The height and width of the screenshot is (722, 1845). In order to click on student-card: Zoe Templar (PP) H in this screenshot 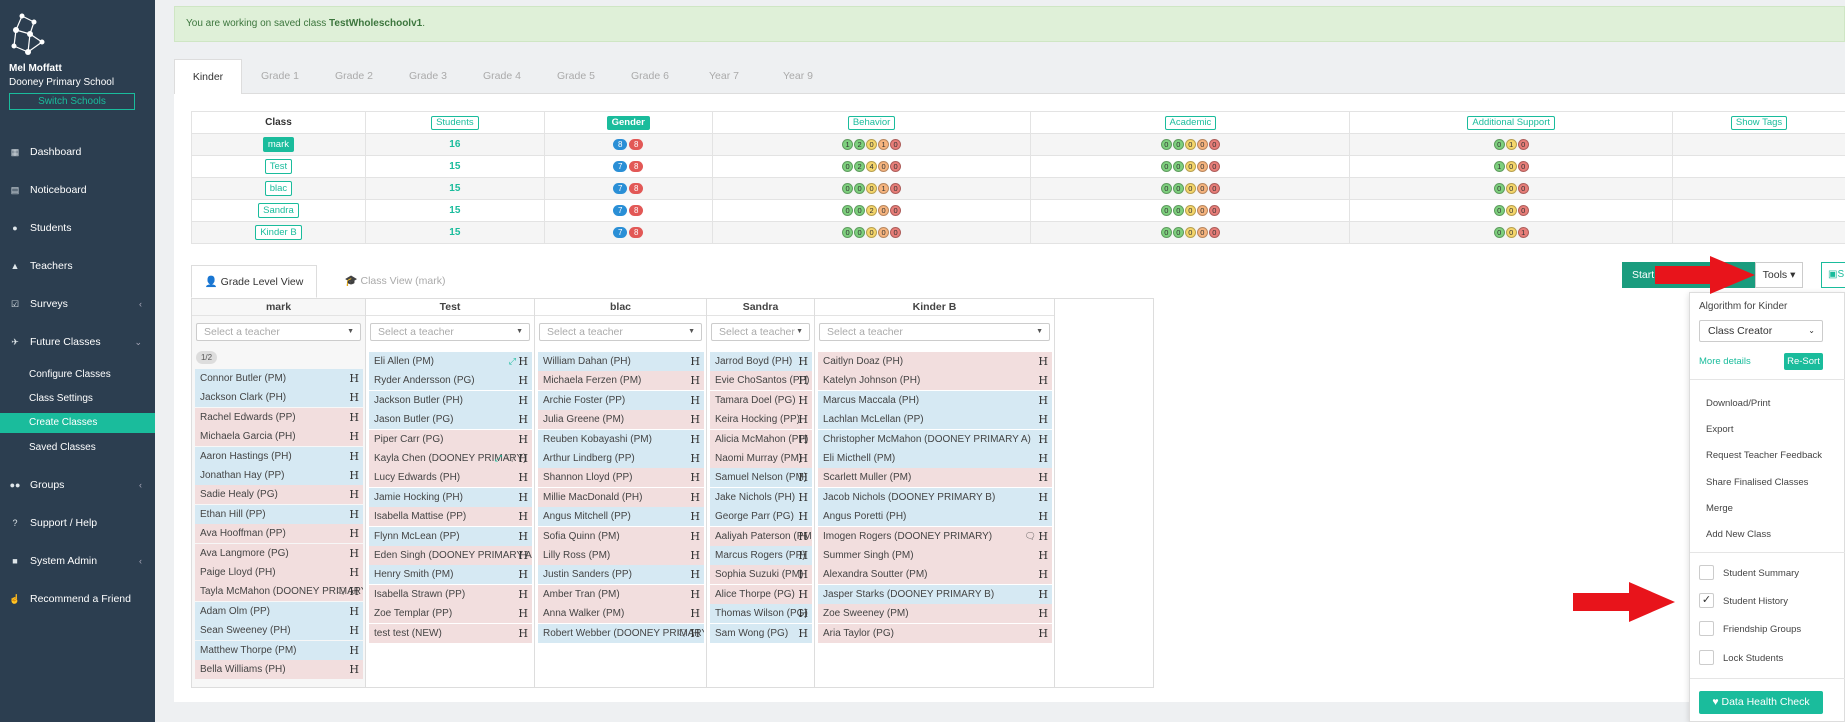, I will do `click(450, 614)`.